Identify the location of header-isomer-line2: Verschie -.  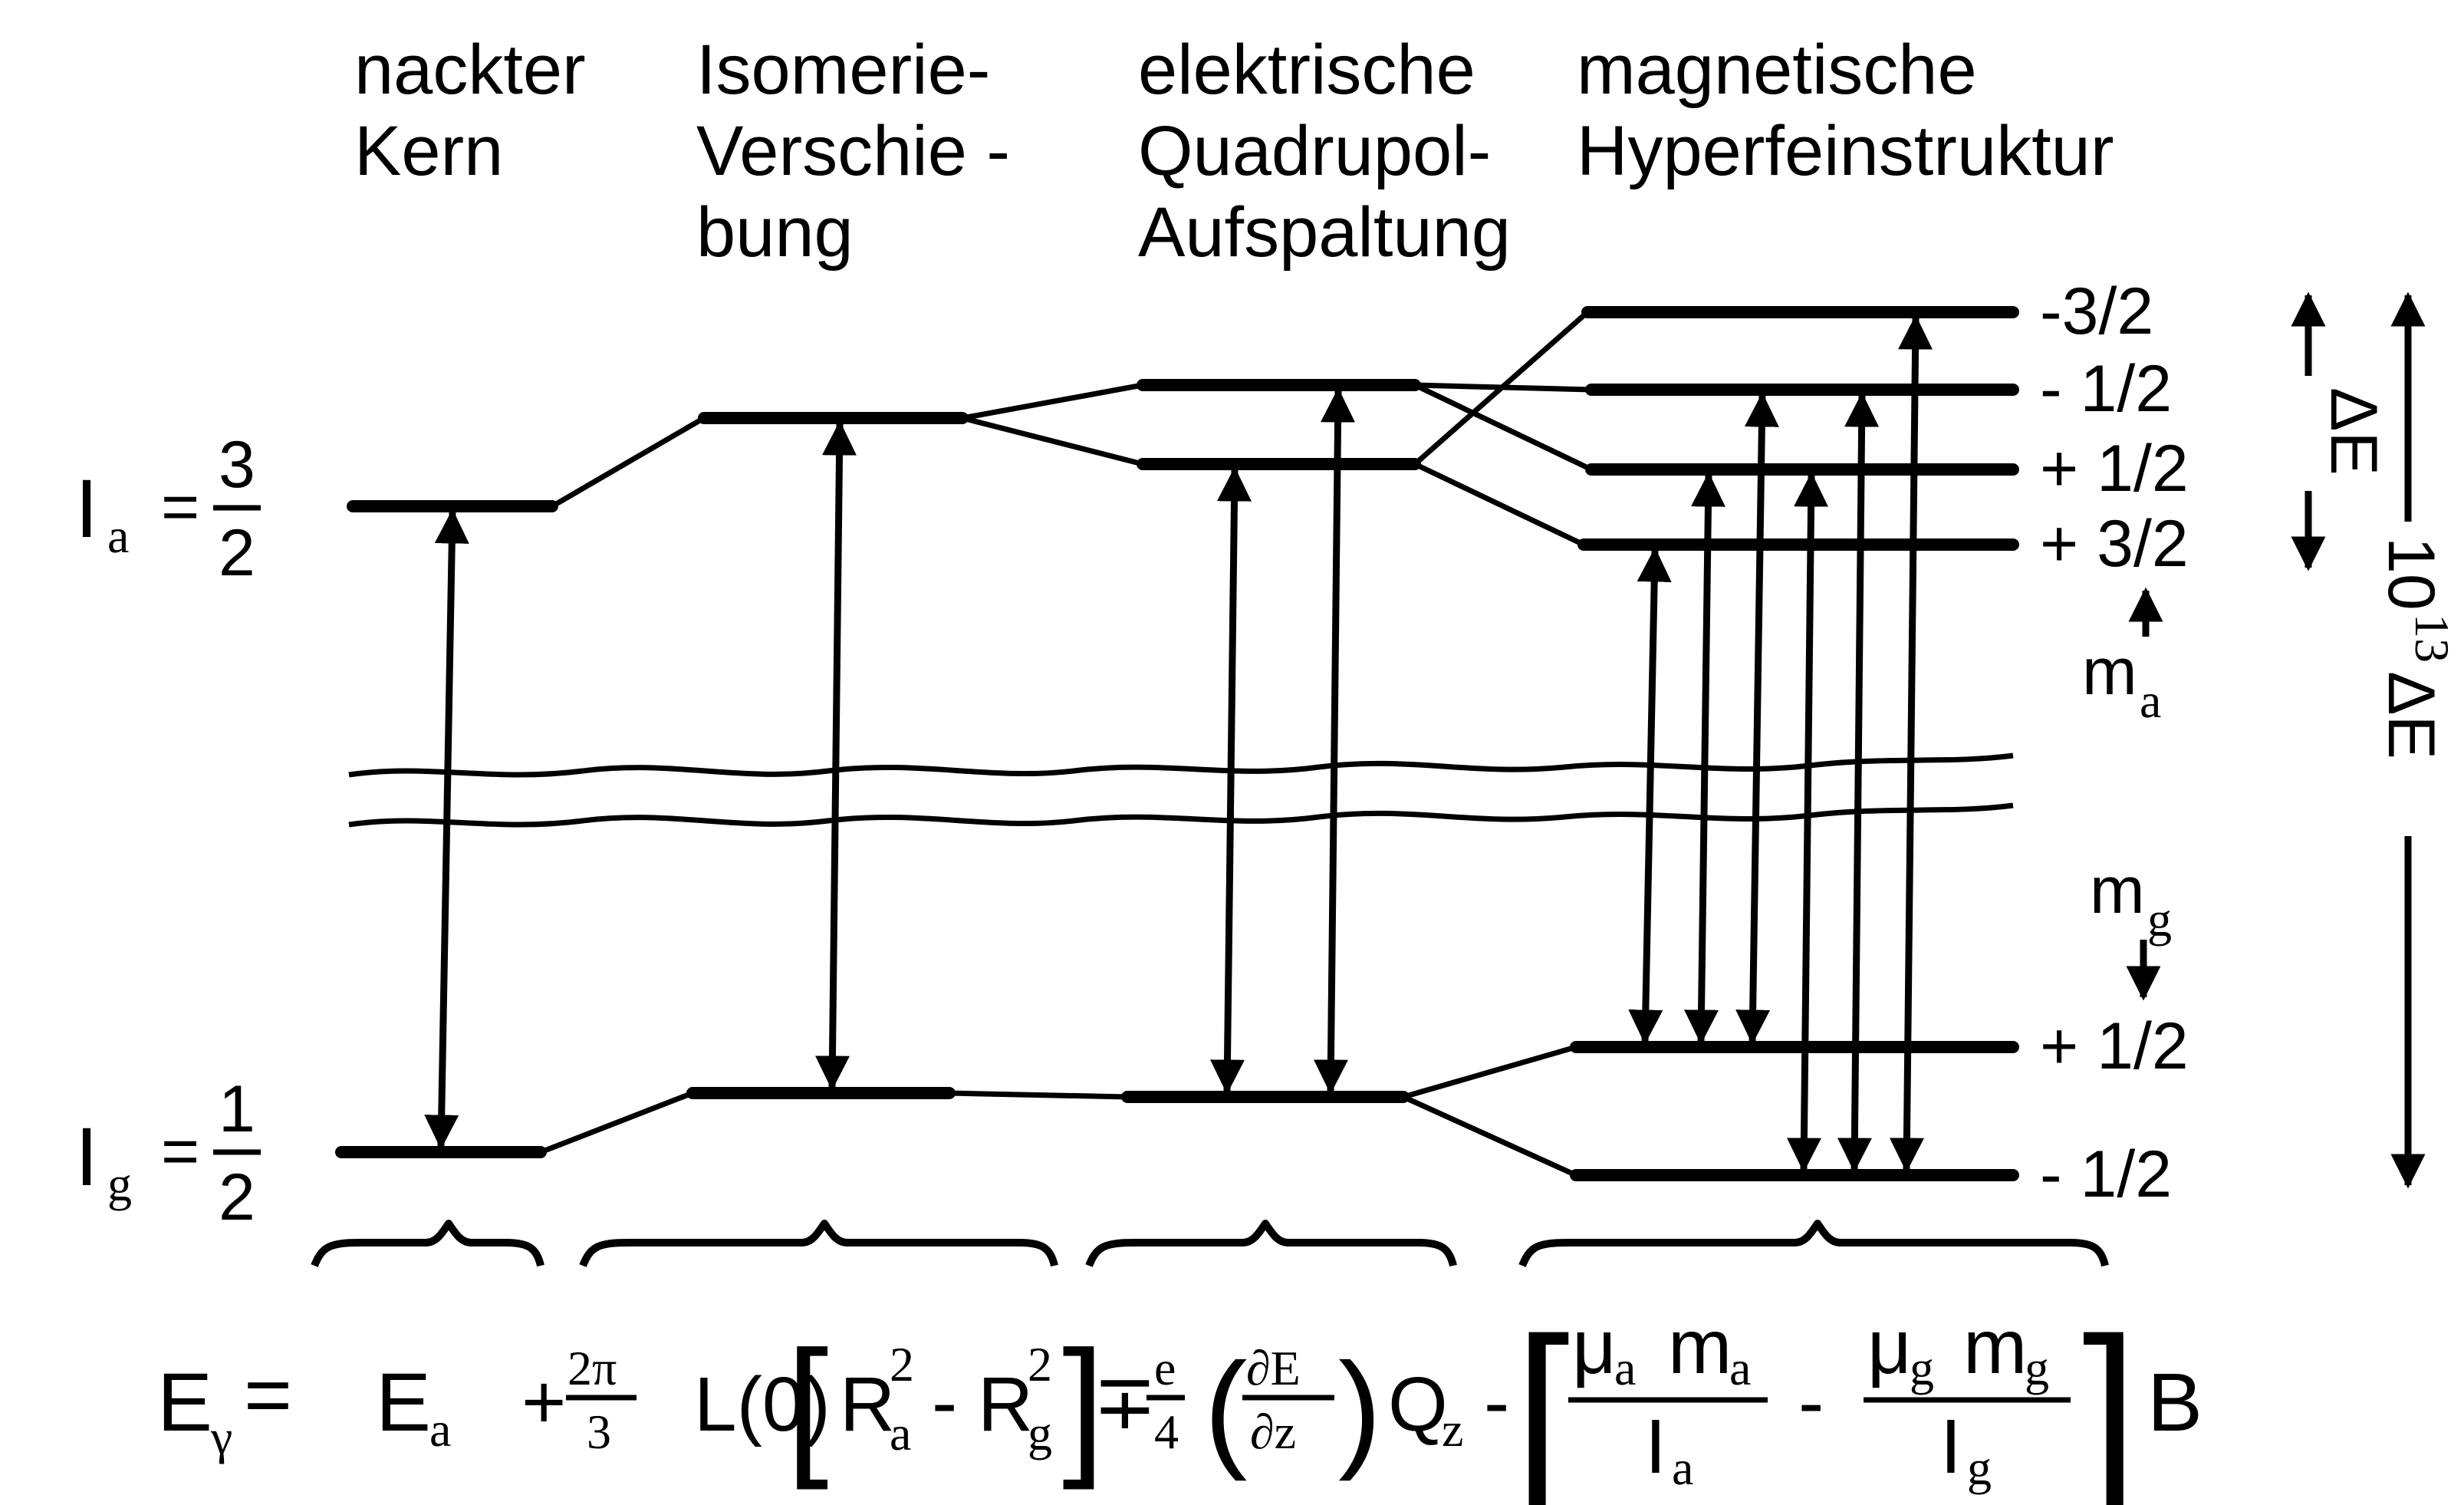
(853, 151).